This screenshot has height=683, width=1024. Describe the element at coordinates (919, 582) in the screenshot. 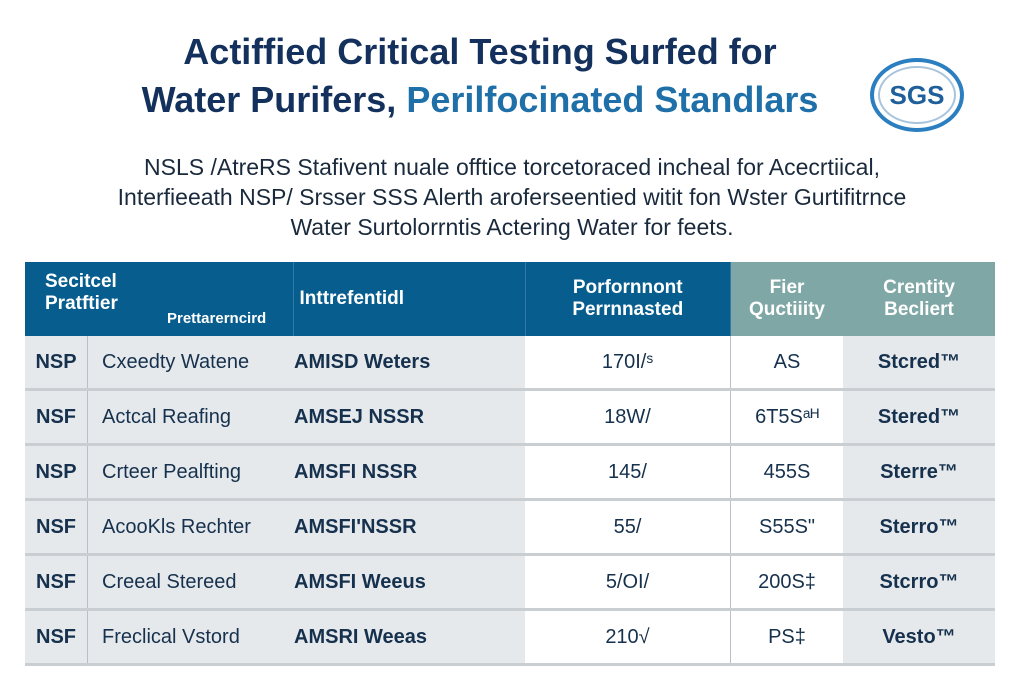

I see `cell-cert: Stcrro™` at that location.